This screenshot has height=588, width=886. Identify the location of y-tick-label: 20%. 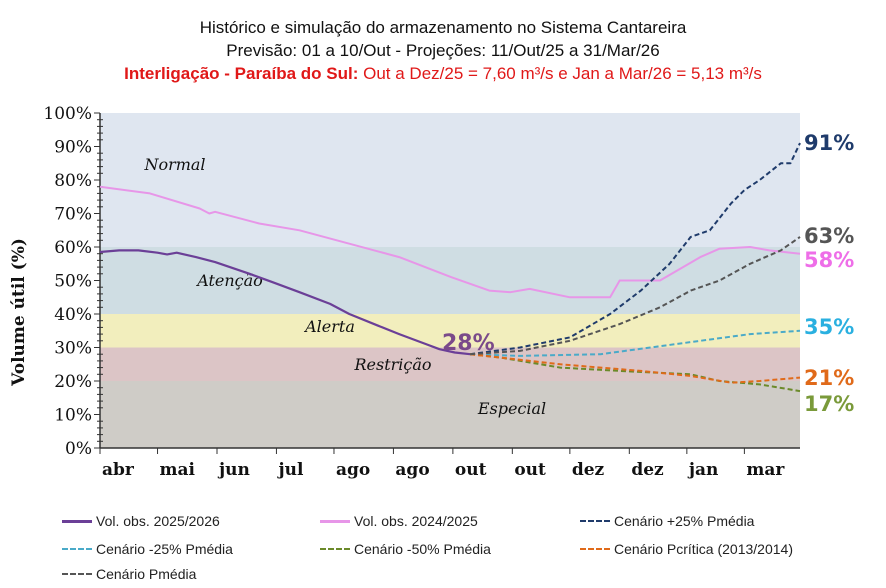
(73, 382).